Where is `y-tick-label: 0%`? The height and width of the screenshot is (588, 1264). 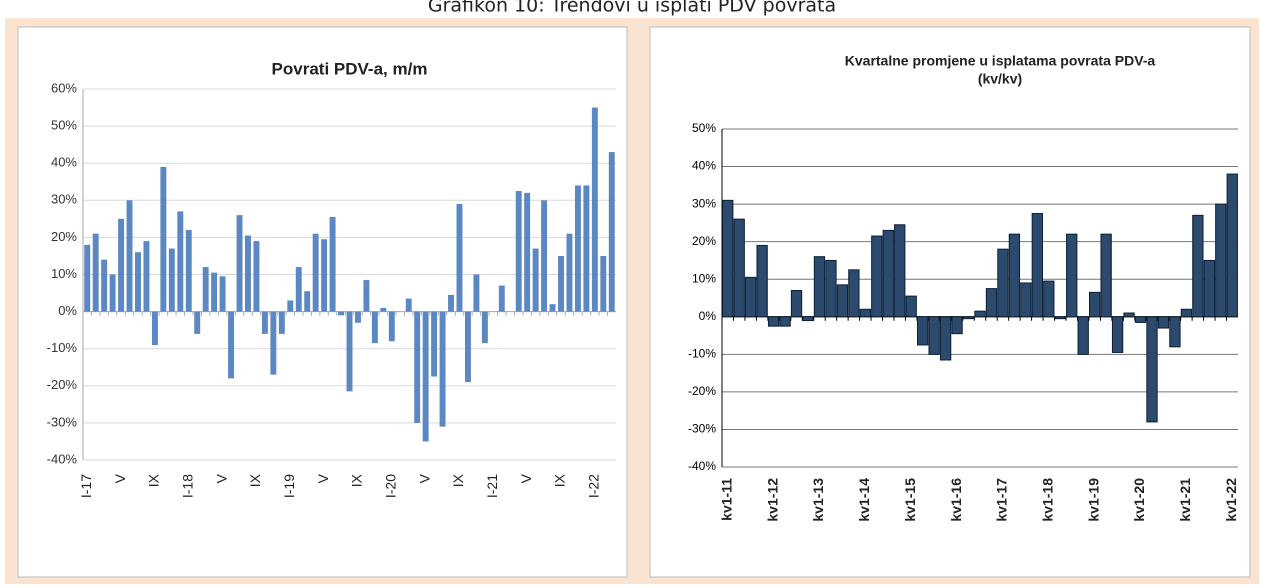
y-tick-label: 0% is located at coordinates (67, 310).